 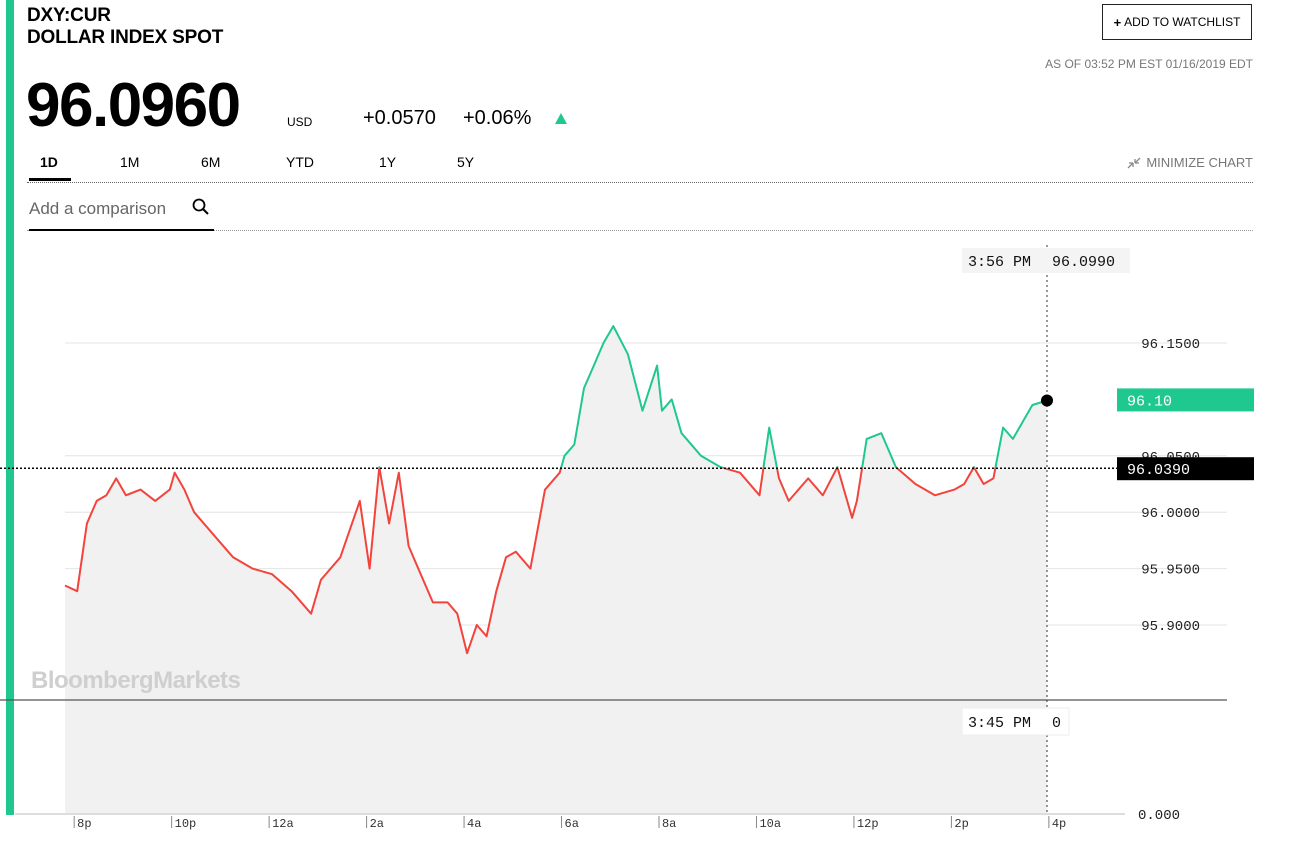 I want to click on minimize-chart-button: MINIMIZE CHART, so click(x=1190, y=162).